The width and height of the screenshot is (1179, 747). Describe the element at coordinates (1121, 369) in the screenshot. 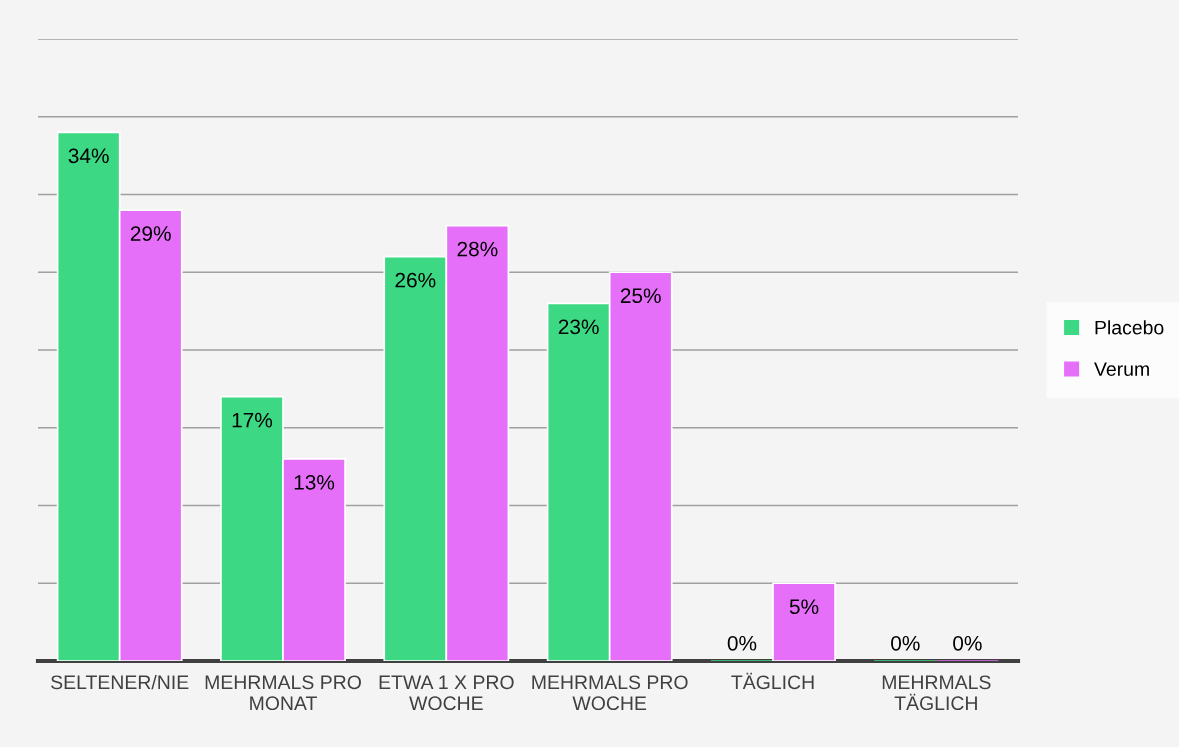

I see `legend-label: Verum` at that location.